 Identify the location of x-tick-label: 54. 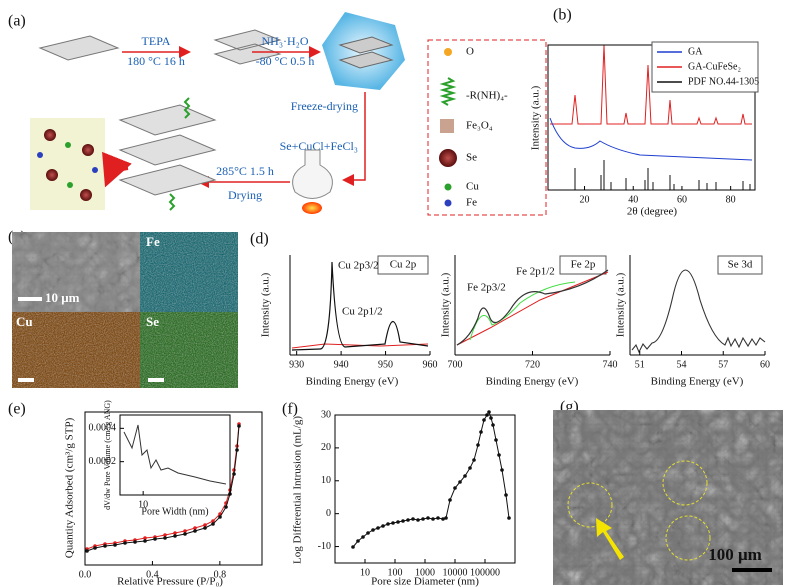
(681, 364).